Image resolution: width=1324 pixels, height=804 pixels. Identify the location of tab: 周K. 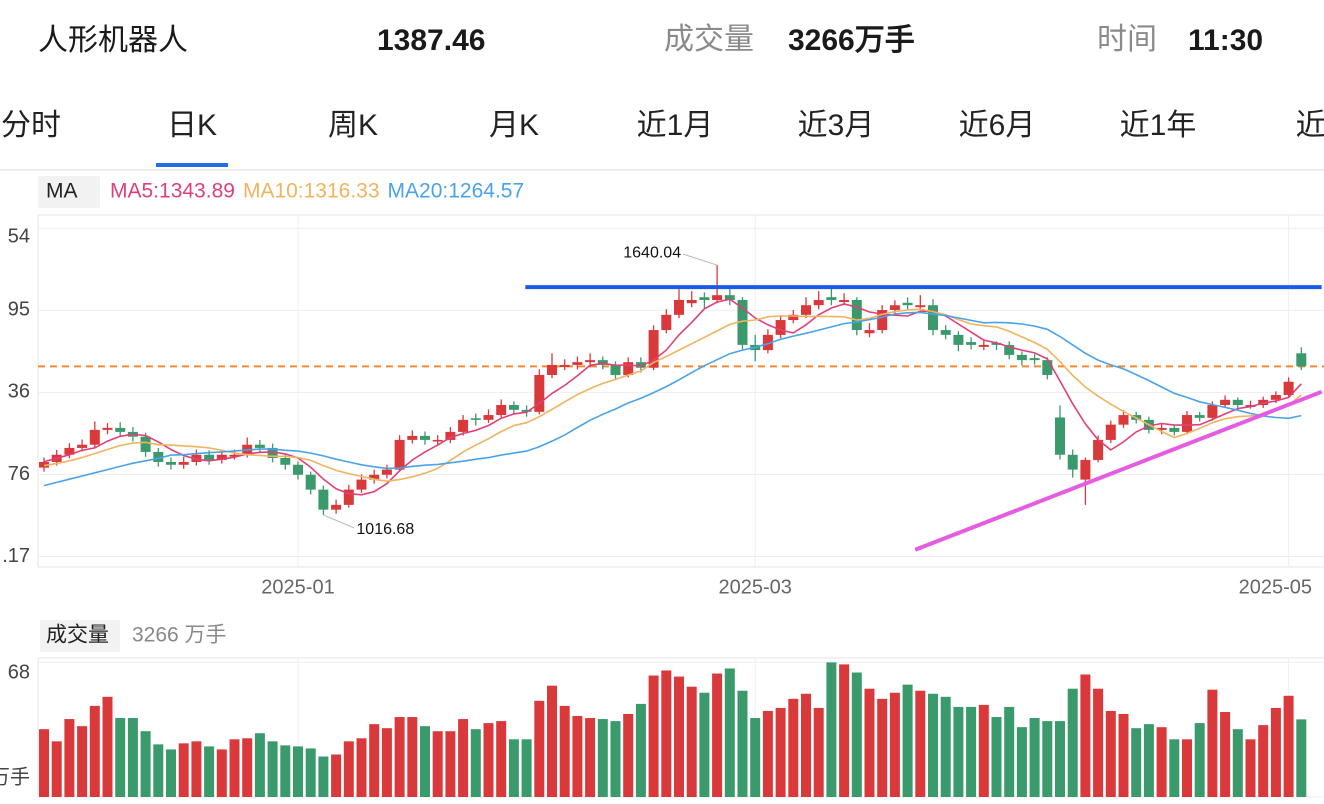
(353, 125).